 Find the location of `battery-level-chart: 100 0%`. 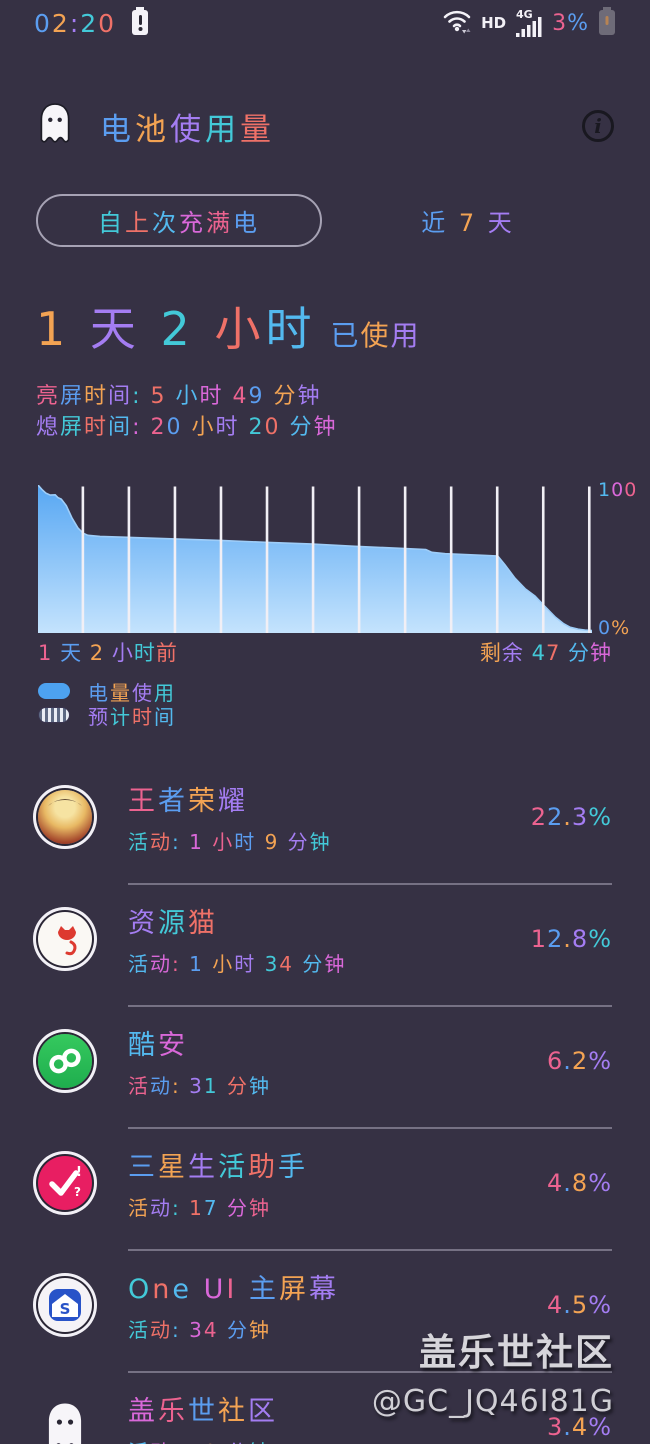

battery-level-chart: 100 0% is located at coordinates (337, 559).